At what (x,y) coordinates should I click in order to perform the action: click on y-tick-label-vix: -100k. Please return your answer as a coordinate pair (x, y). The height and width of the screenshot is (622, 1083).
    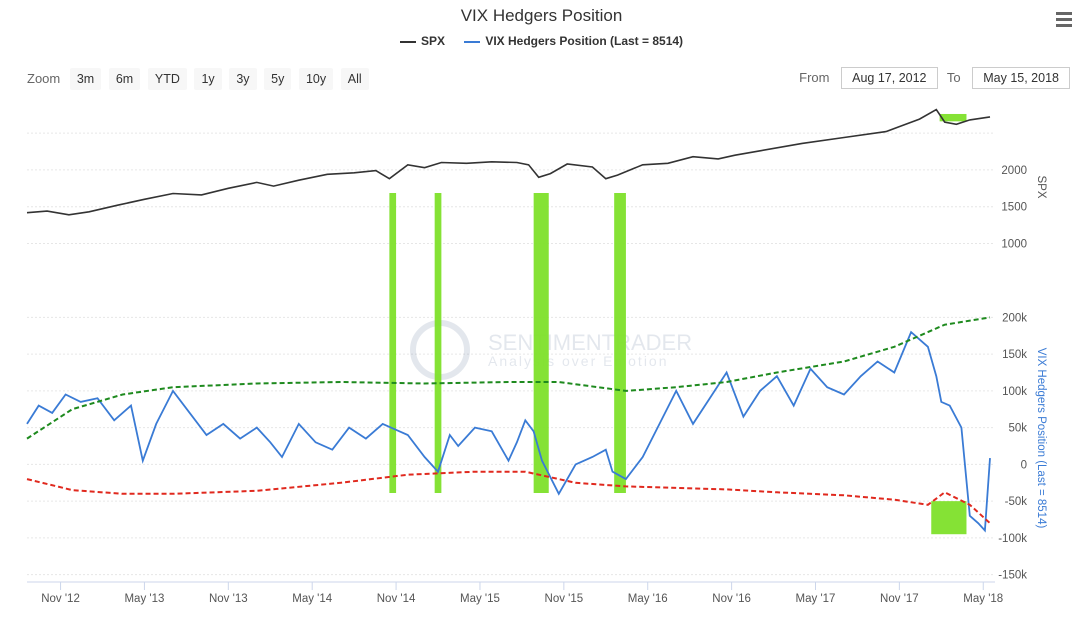
    Looking at the image, I should click on (1012, 539).